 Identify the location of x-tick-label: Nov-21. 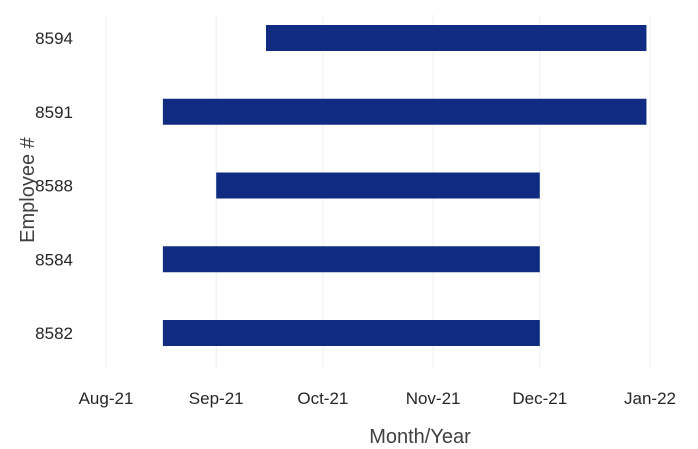
(433, 398).